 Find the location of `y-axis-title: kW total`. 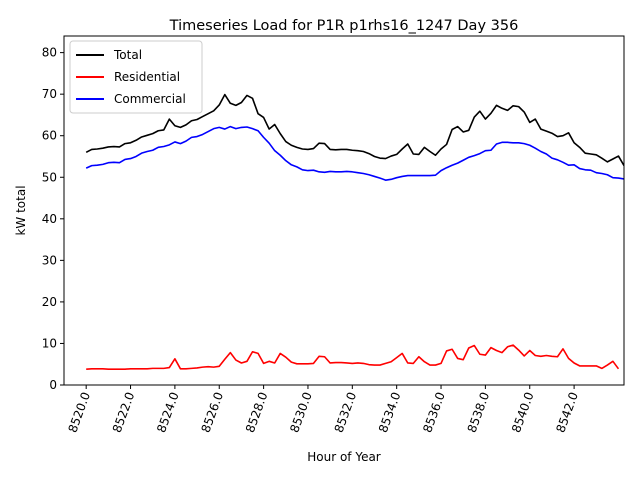

y-axis-title: kW total is located at coordinates (21, 210).